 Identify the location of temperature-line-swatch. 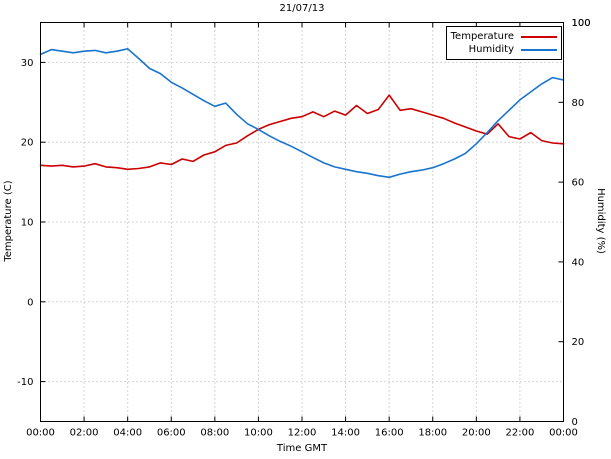
(539, 36).